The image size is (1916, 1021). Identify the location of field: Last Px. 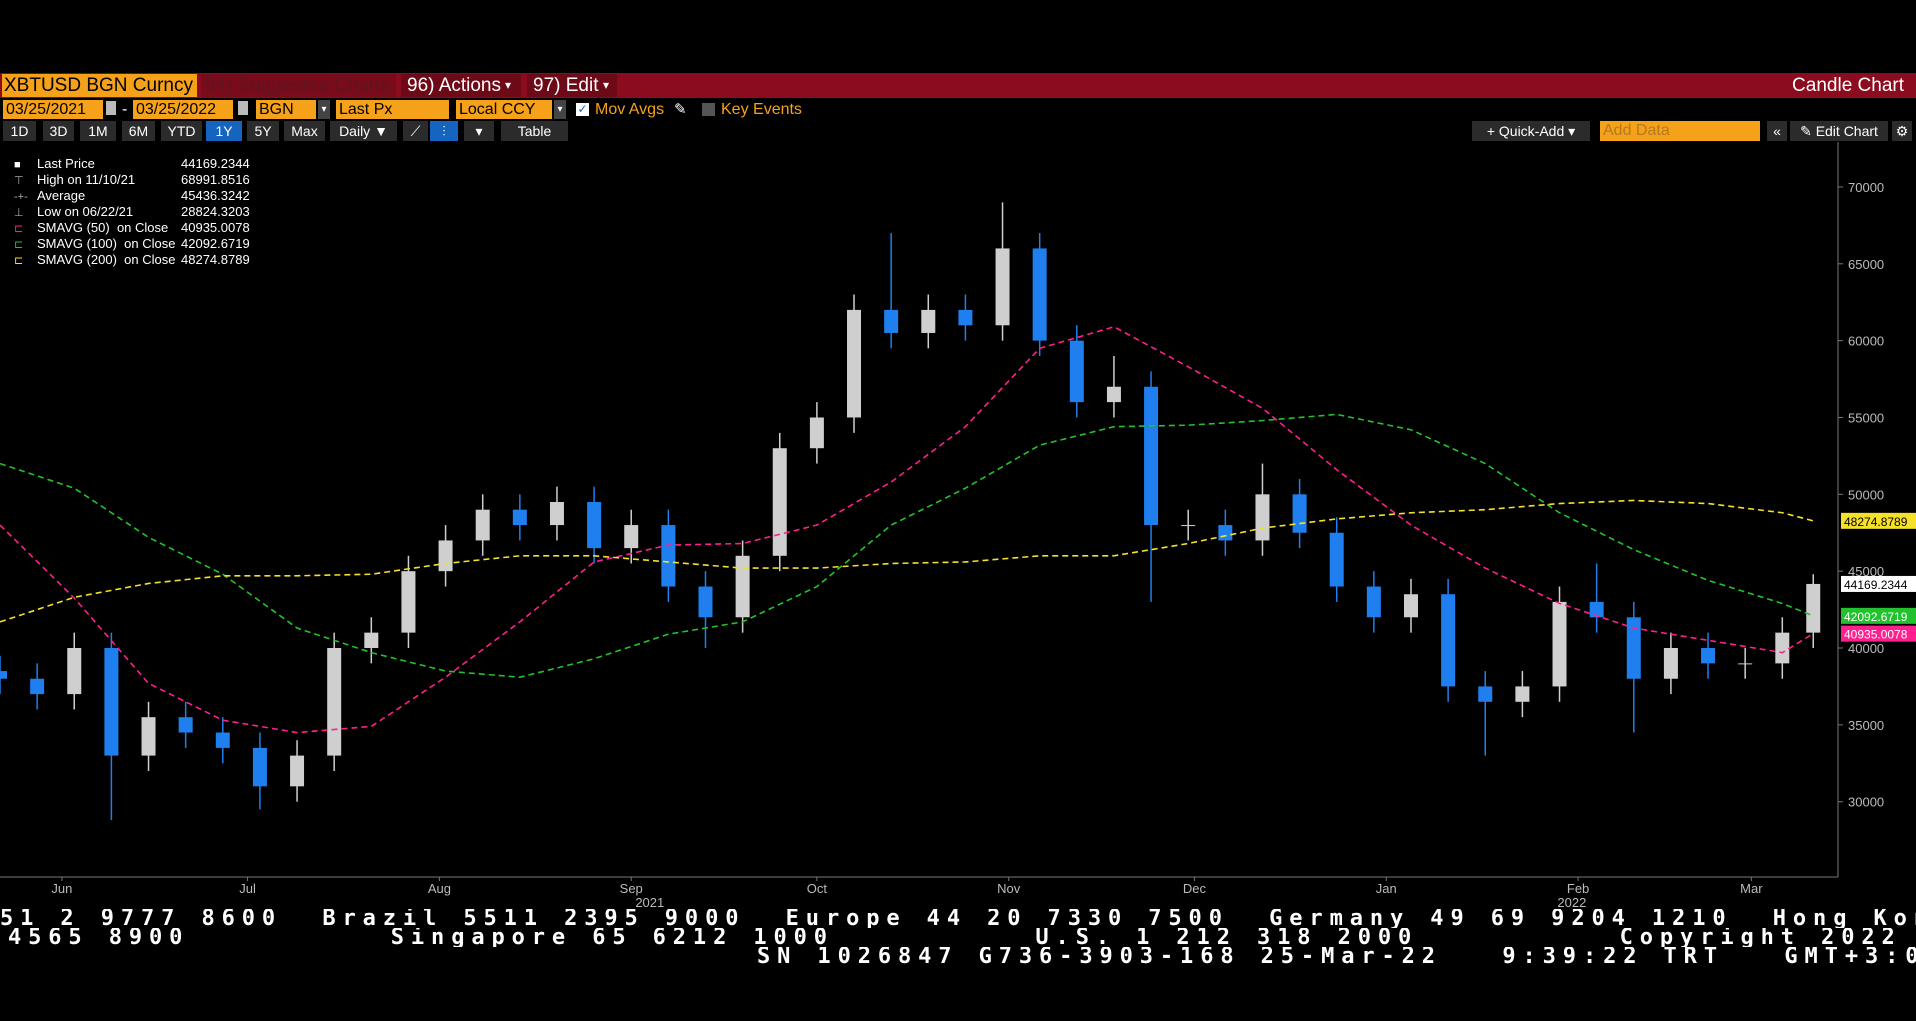
(392, 109).